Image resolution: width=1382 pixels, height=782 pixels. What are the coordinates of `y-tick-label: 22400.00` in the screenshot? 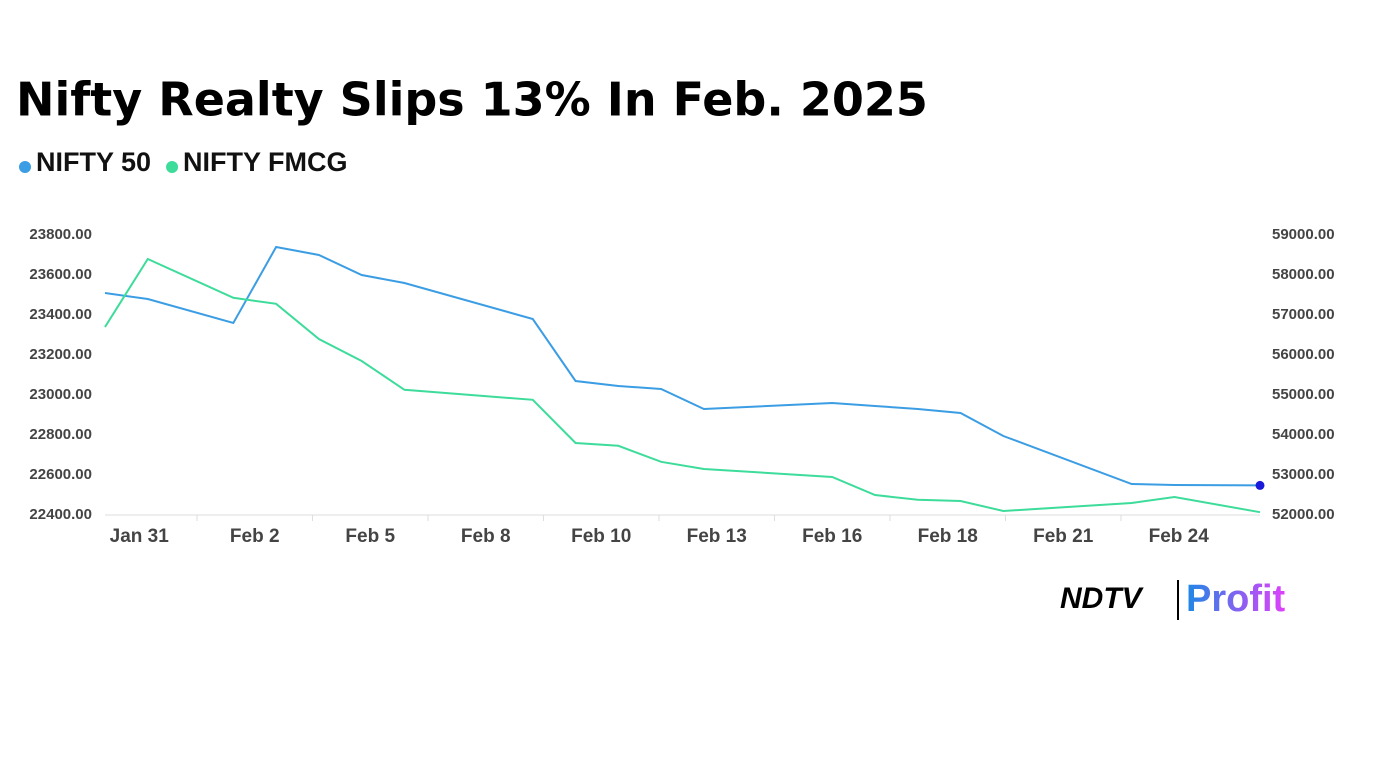 It's located at (60, 514).